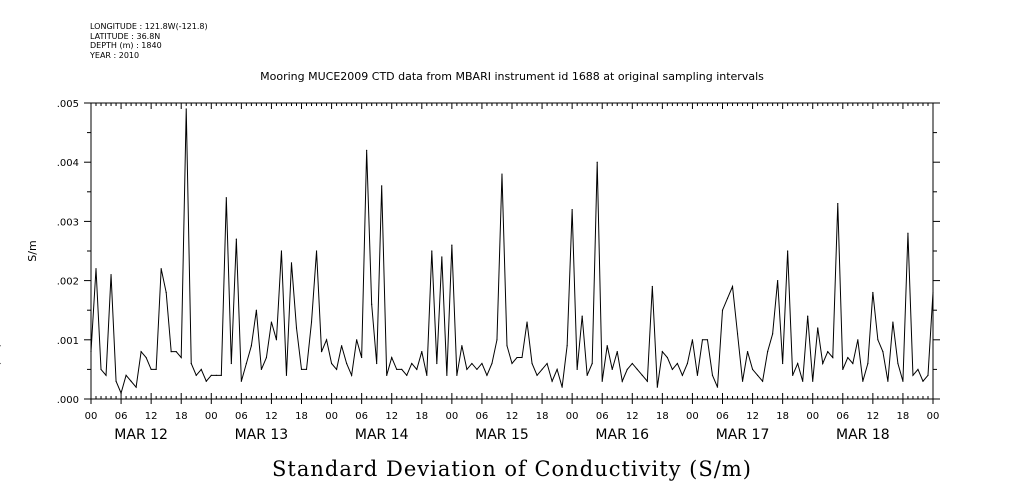 The height and width of the screenshot is (504, 1009). Describe the element at coordinates (32, 250) in the screenshot. I see `y-axis-label: S/m` at that location.